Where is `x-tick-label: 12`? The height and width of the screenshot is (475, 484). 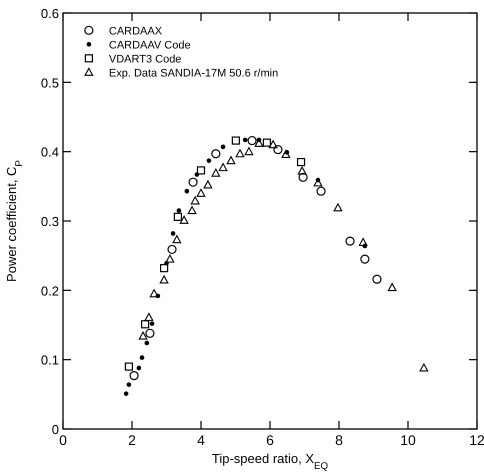 x-tick-label: 12 is located at coordinates (476, 440).